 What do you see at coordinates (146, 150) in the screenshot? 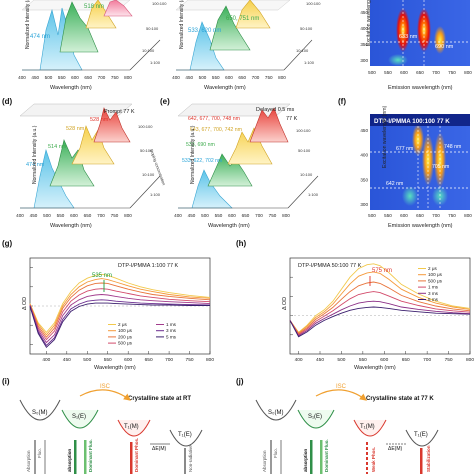
I see `track-label: 50:100` at bounding box center [146, 150].